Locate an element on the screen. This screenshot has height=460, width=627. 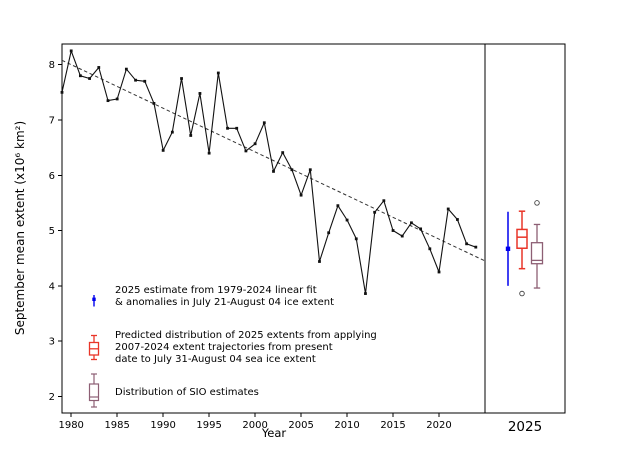
sio-boxplot-box is located at coordinates (537, 253).